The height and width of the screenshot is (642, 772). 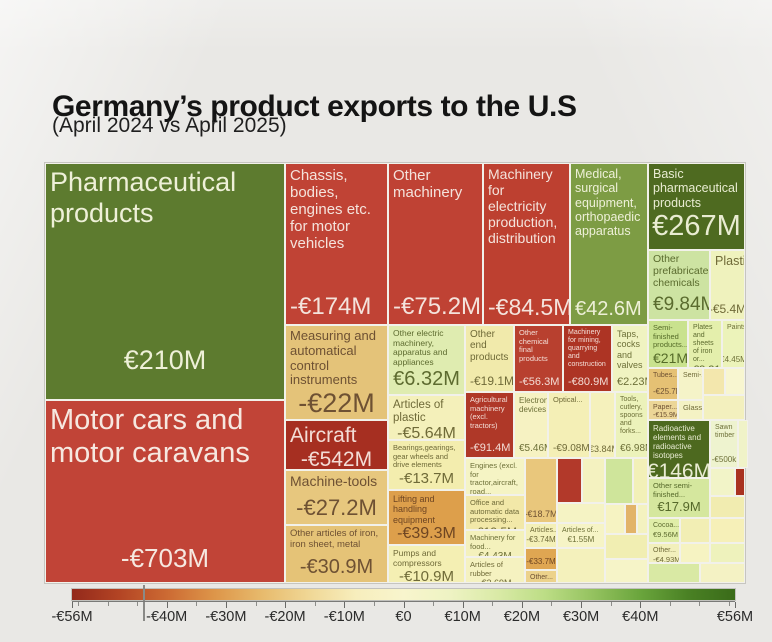 What do you see at coordinates (435, 244) in the screenshot?
I see `treemap-cell-other-machinery: Other machinery -€75.2M` at bounding box center [435, 244].